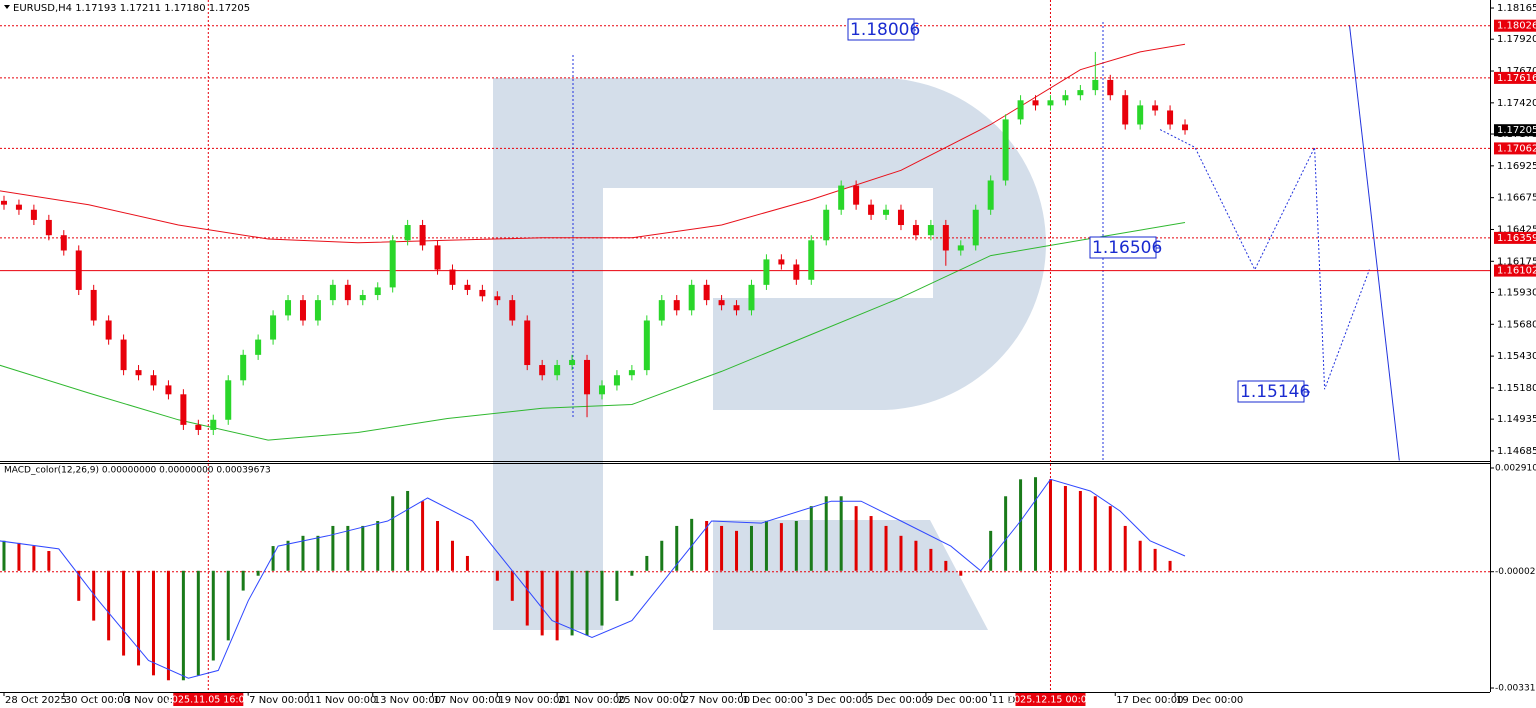 The image size is (1536, 708). Describe the element at coordinates (1264, 259) in the screenshot. I see `indicator-line` at that location.